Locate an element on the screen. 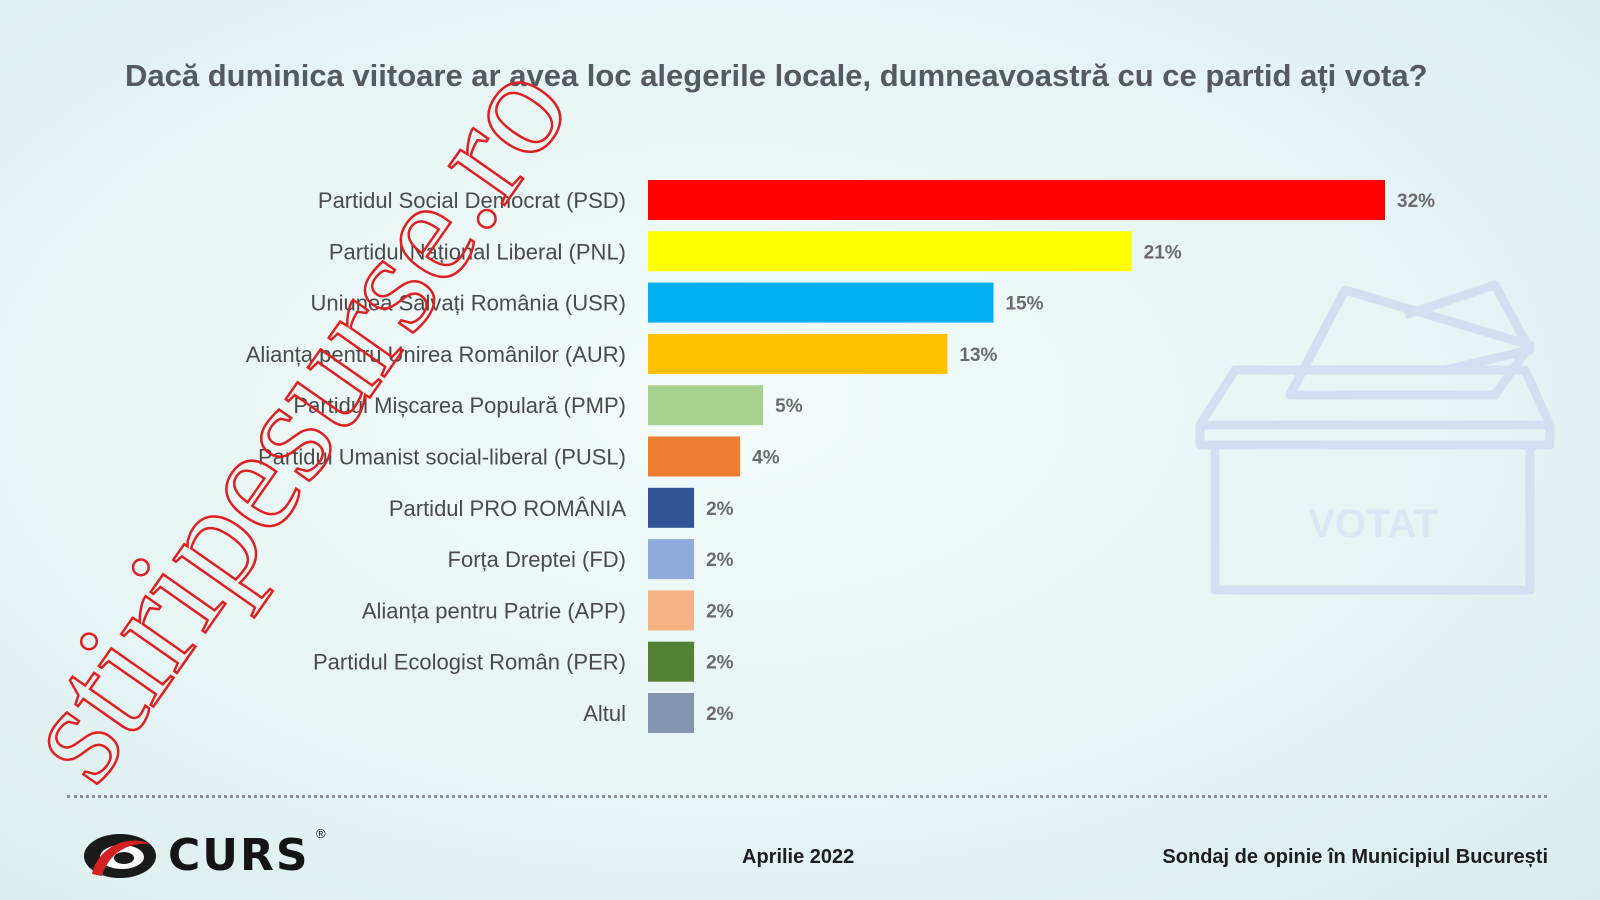 The height and width of the screenshot is (900, 1600). category-label: Alianța pentru Unirea Românilor (AUR) is located at coordinates (436, 354).